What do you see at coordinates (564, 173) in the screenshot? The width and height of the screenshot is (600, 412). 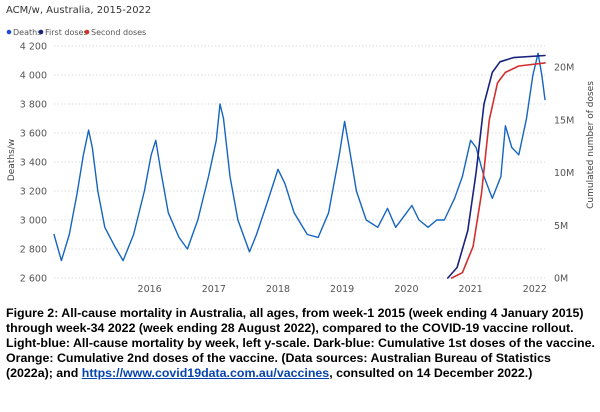 I see `y-right-tick-label: 10M` at bounding box center [564, 173].